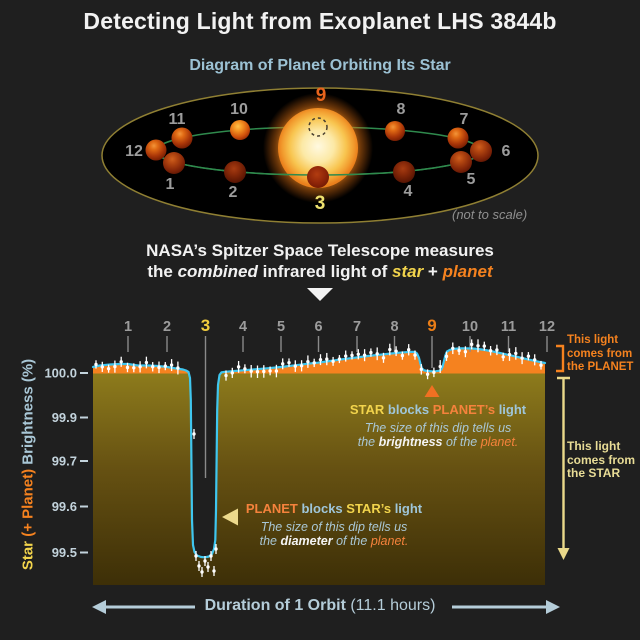  I want to click on down-triangle-icon, so click(320, 294).